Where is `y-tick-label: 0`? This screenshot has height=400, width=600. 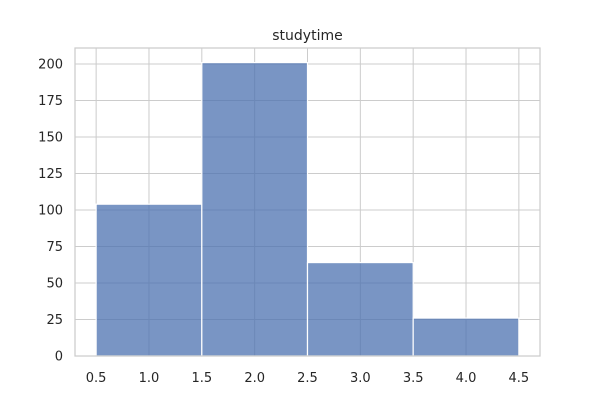 y-tick-label: 0 is located at coordinates (59, 357).